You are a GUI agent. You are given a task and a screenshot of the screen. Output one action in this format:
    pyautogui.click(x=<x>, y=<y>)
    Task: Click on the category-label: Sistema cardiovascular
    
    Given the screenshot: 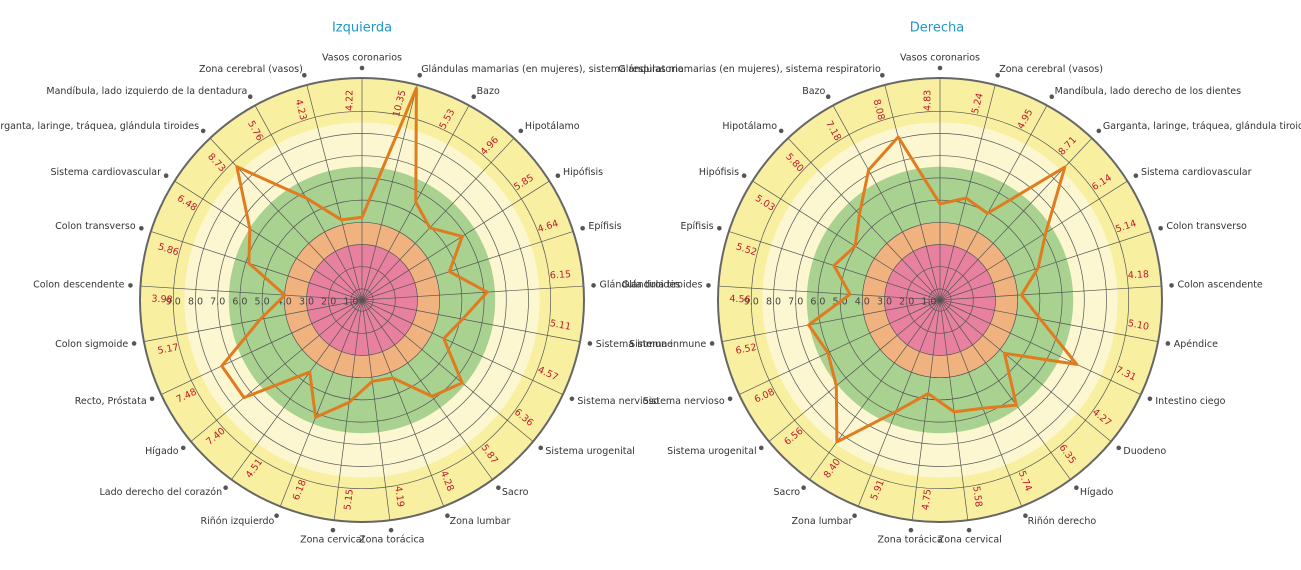 What is the action you would take?
    pyautogui.click(x=105, y=172)
    